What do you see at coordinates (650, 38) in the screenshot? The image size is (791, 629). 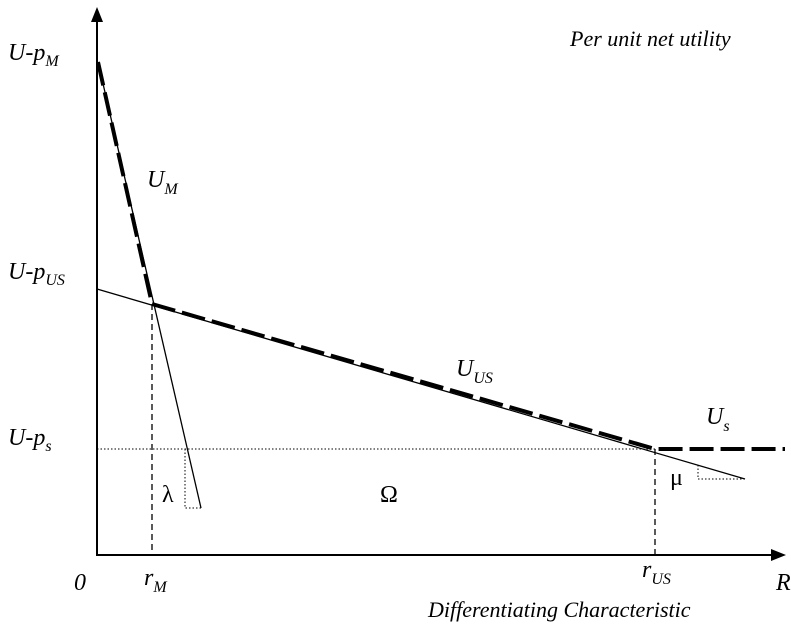 I see `y-axis-title: Per unit net utility` at bounding box center [650, 38].